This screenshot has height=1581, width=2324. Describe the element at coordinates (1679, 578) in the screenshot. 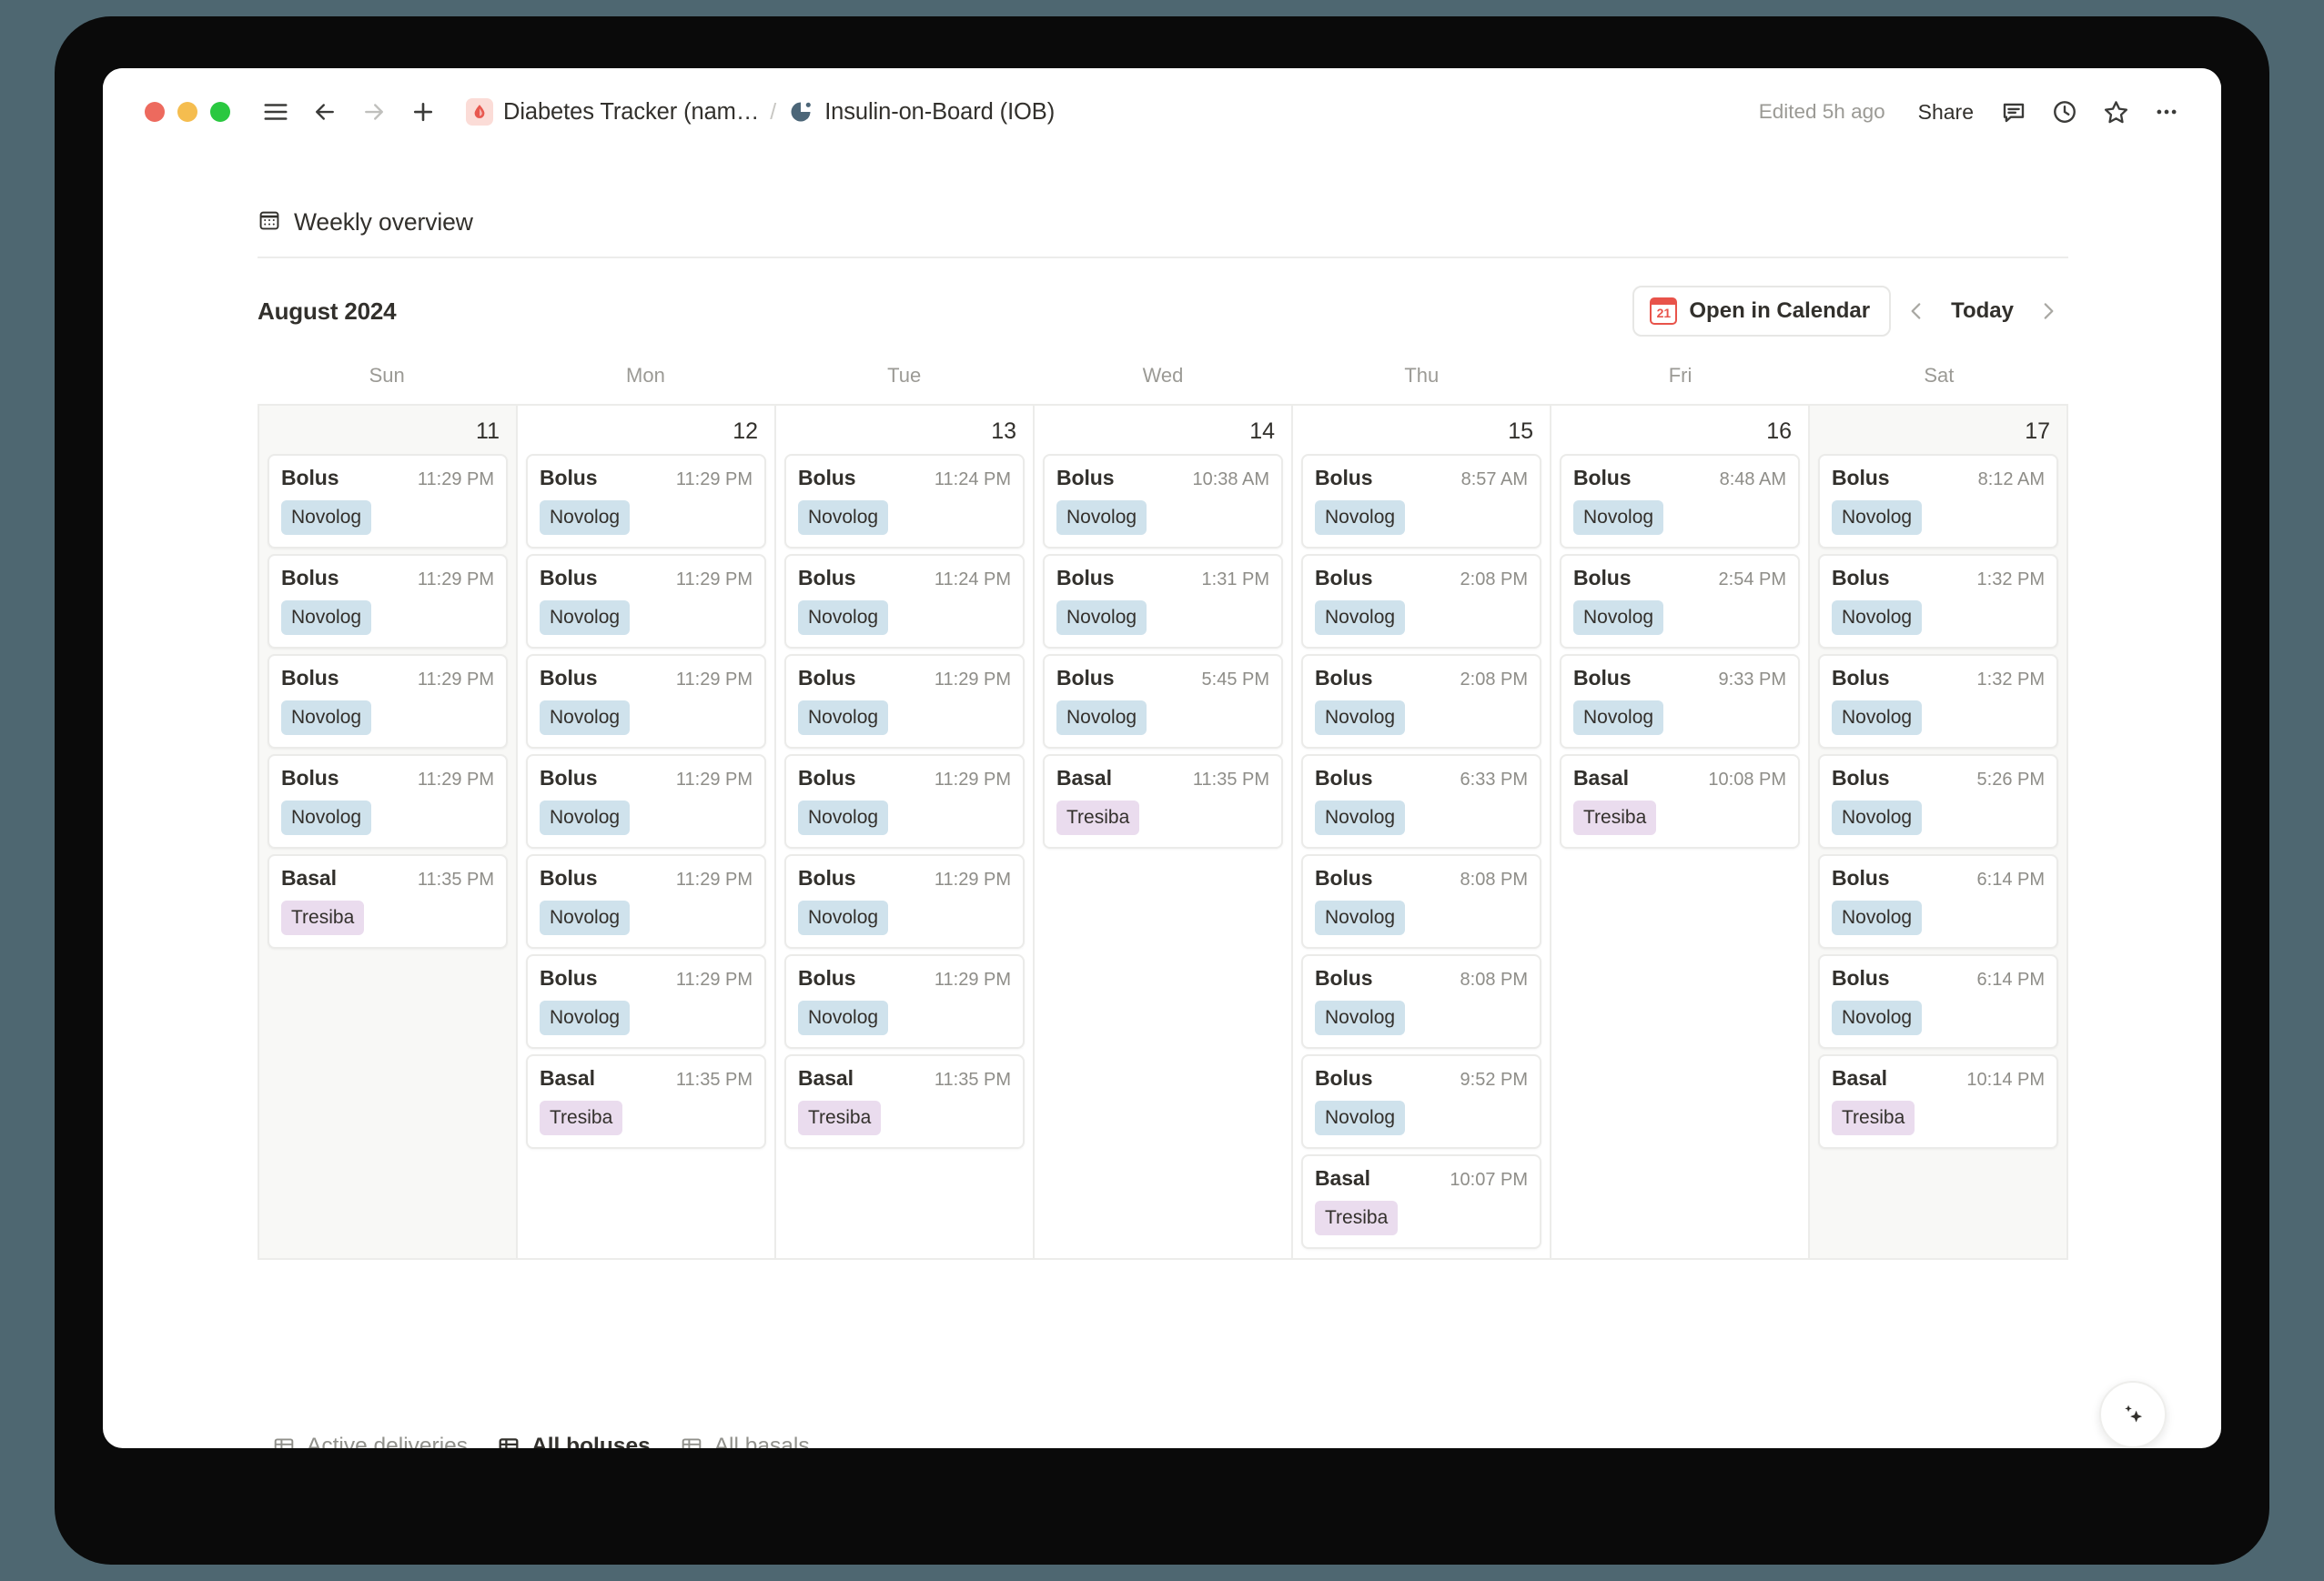

I see `calendar-event-header: Bolus 2:54 PM` at that location.